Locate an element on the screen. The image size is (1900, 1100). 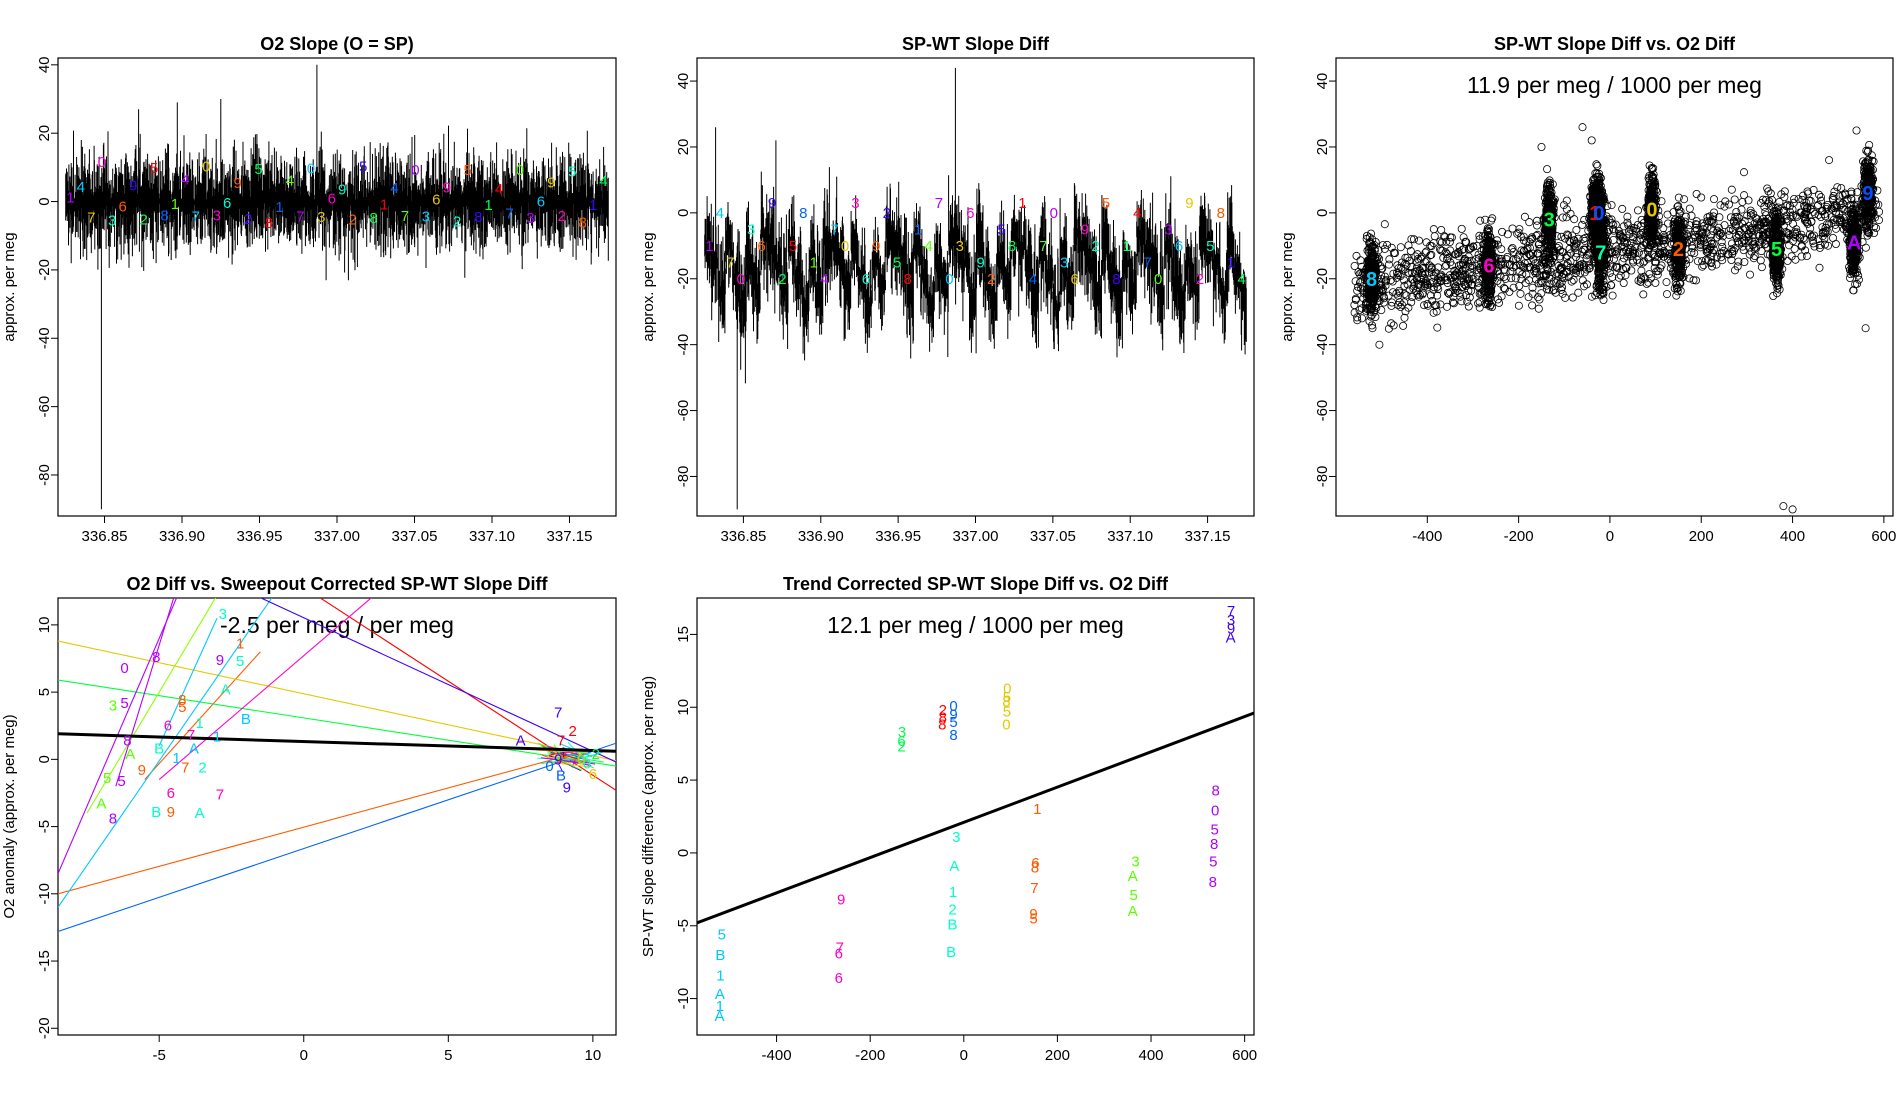
x-tick-label: 5 is located at coordinates (448, 1055).